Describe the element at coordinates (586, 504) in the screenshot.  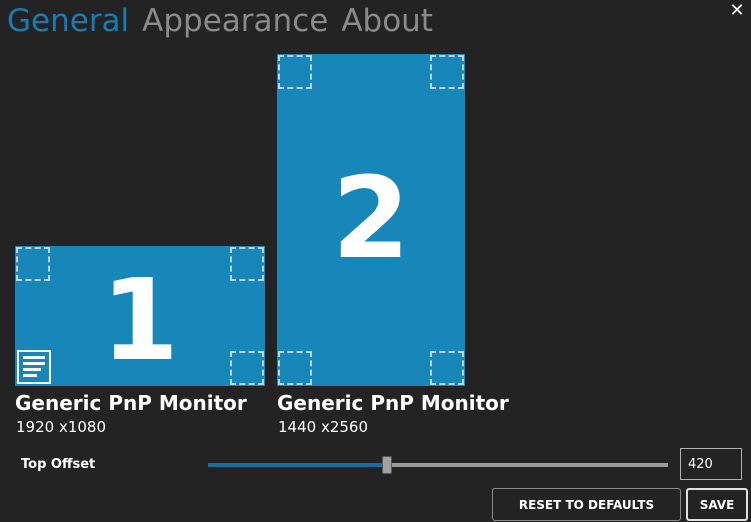
I see `reset-to-defaults-button: RESET TO DEFAULTS` at that location.